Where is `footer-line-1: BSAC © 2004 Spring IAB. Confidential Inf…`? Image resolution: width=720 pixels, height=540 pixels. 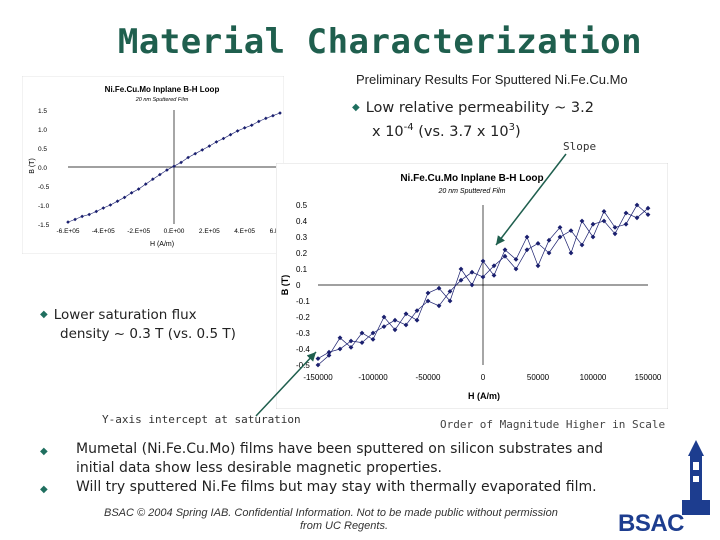 footer-line-1: BSAC © 2004 Spring IAB. Confidential Inf… is located at coordinates (331, 513).